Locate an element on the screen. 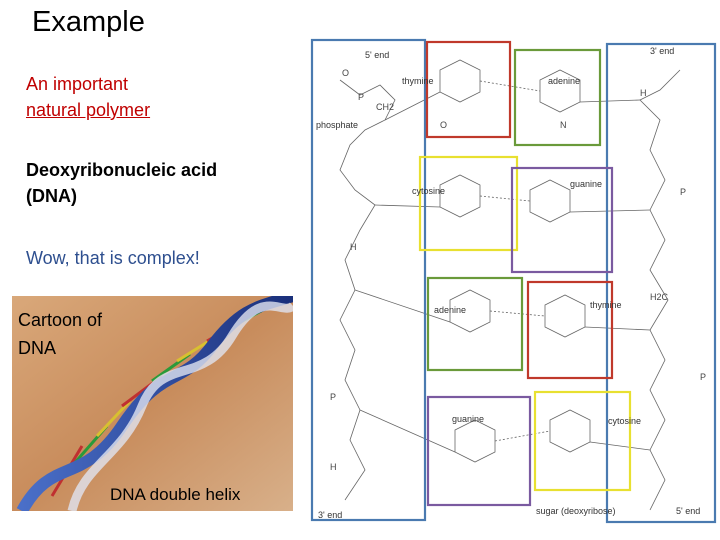 The image size is (720, 540). svg-text: CH2 is located at coordinates (385, 107).